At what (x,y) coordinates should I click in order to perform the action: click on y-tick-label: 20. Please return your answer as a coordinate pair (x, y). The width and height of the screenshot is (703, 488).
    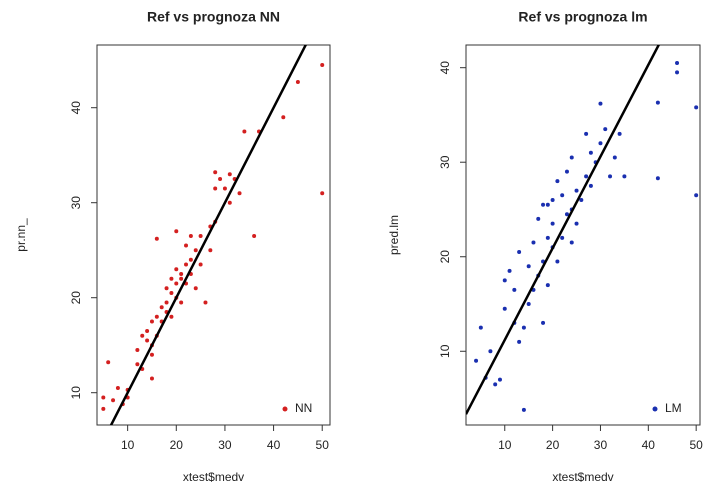
    Looking at the image, I should click on (76, 298).